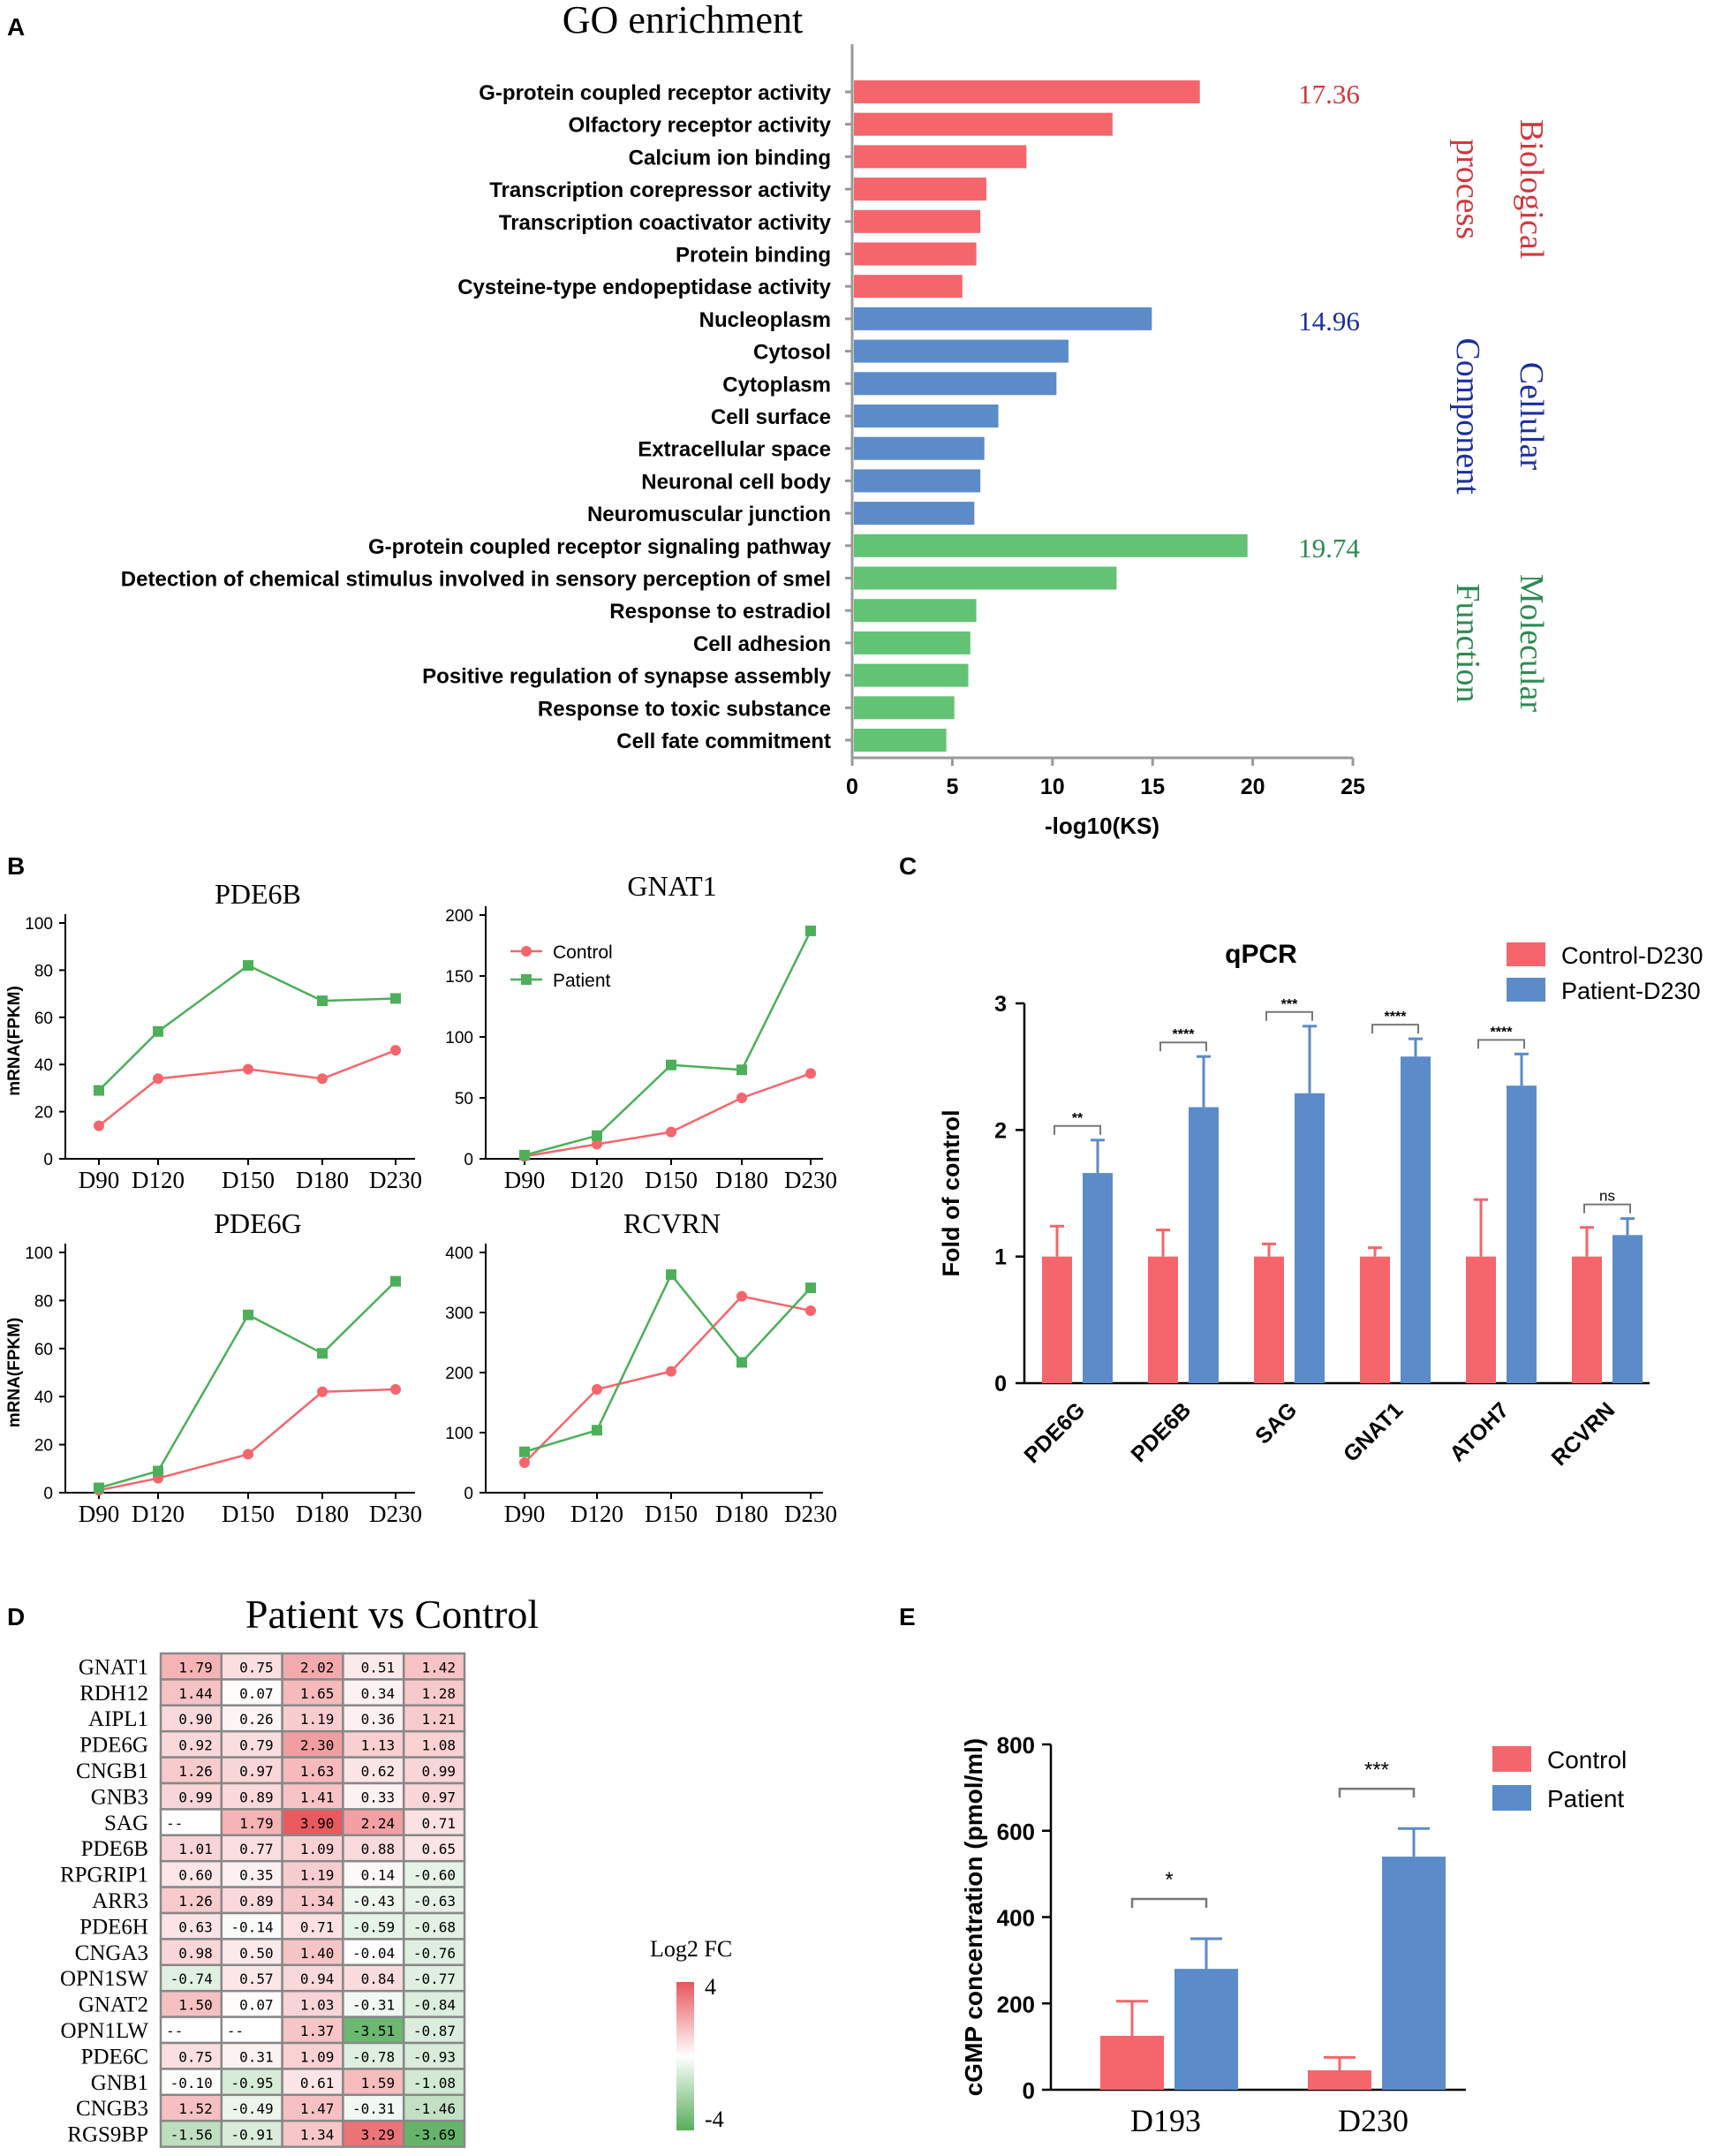 The height and width of the screenshot is (2156, 1722). I want to click on qpcr-x-tick-label: ATOH7, so click(1479, 1432).